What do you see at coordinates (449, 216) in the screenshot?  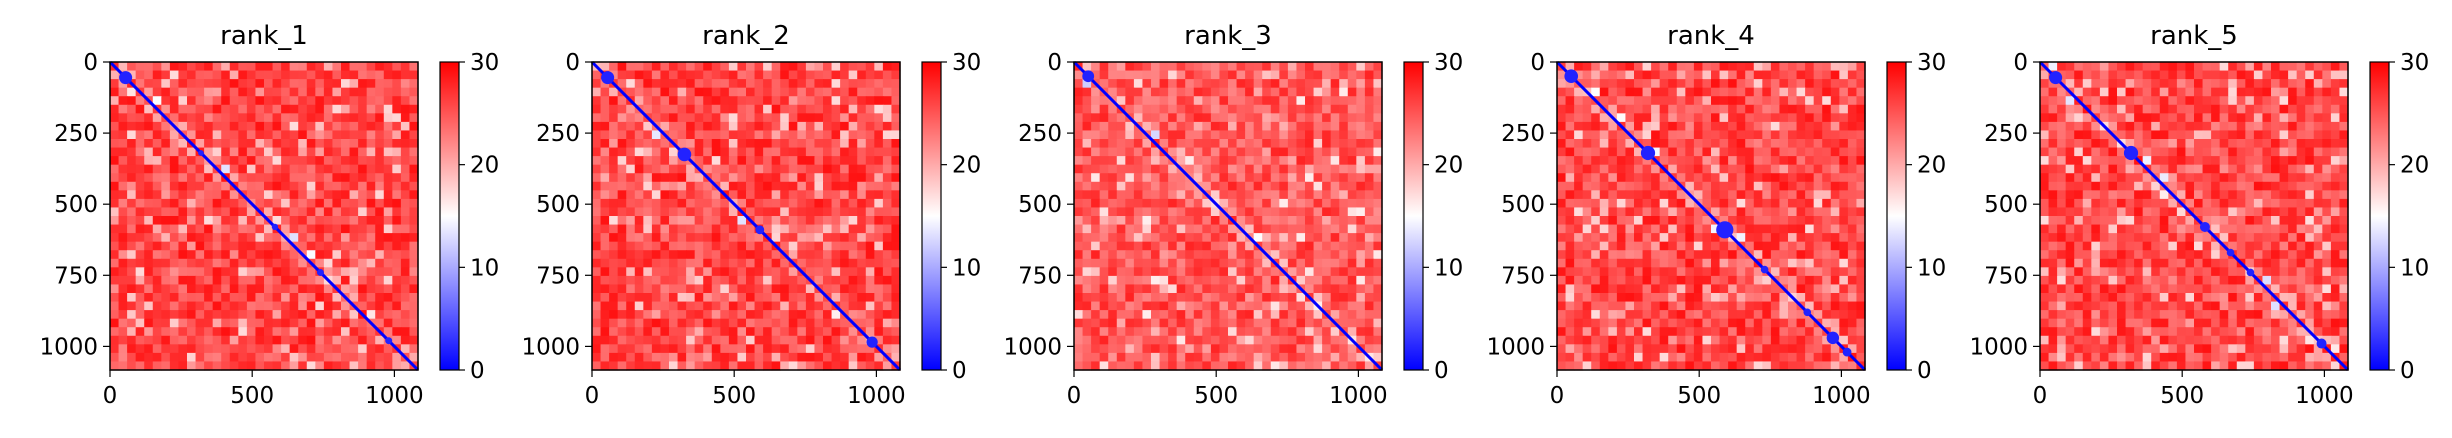 I see `colorbar-gradient` at bounding box center [449, 216].